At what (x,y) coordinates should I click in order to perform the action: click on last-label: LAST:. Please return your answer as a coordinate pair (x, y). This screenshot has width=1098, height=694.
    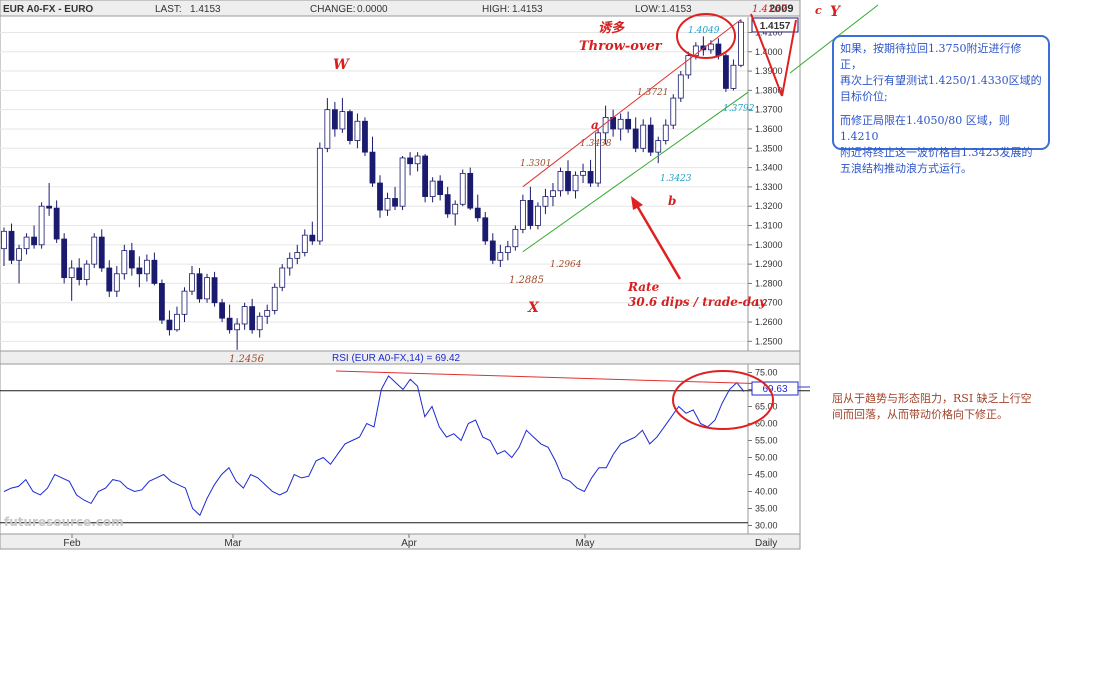
    Looking at the image, I should click on (168, 9).